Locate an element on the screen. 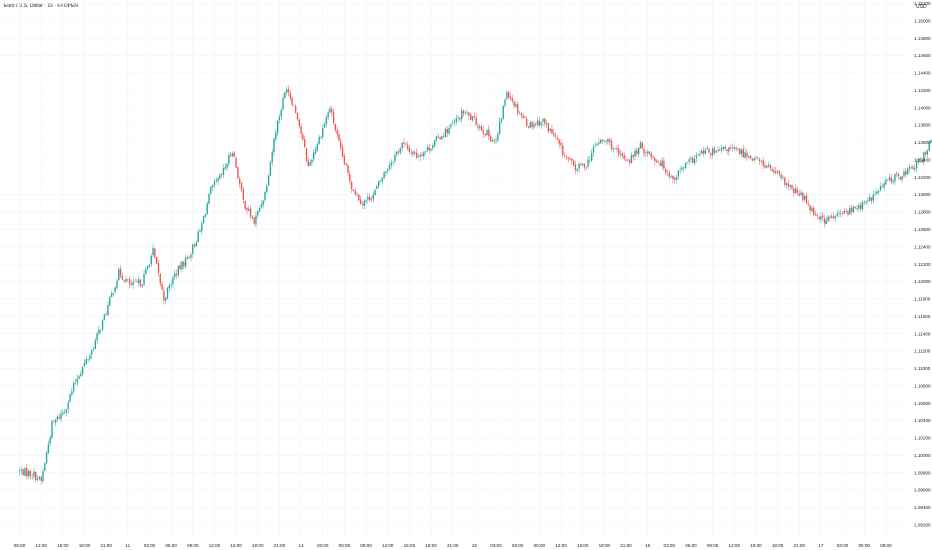 The image size is (932, 550). time-tick-label: 12:00 is located at coordinates (561, 545).